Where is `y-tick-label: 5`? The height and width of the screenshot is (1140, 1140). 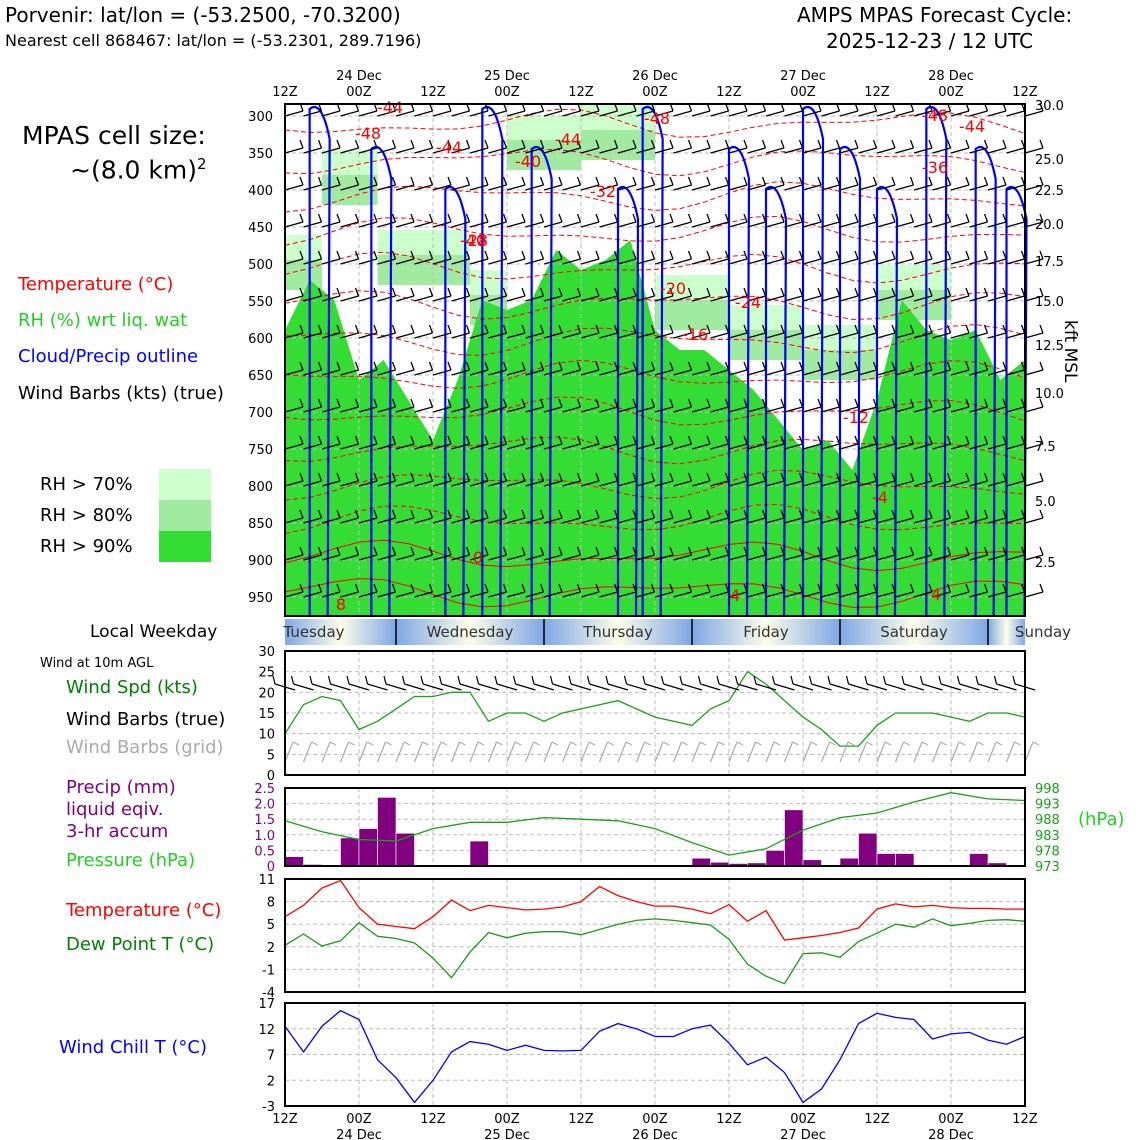
y-tick-label: 5 is located at coordinates (271, 755).